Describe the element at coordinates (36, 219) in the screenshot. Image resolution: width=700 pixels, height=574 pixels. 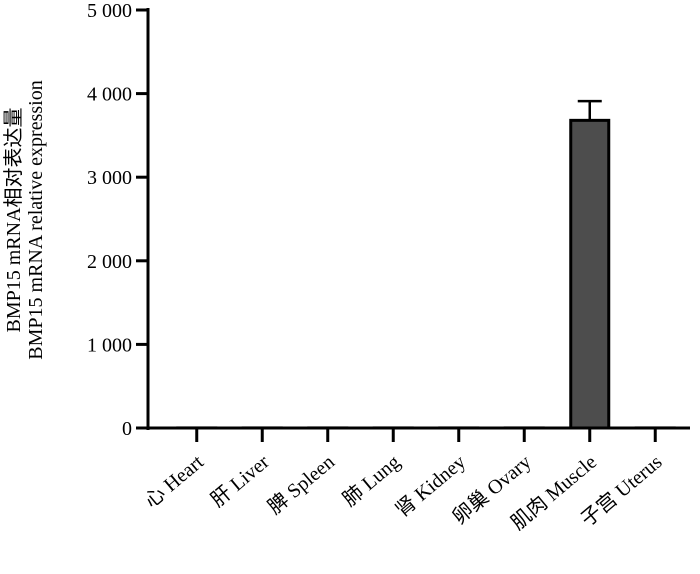
I see `y-axis-label: BMP15 mRNA relative expression` at that location.